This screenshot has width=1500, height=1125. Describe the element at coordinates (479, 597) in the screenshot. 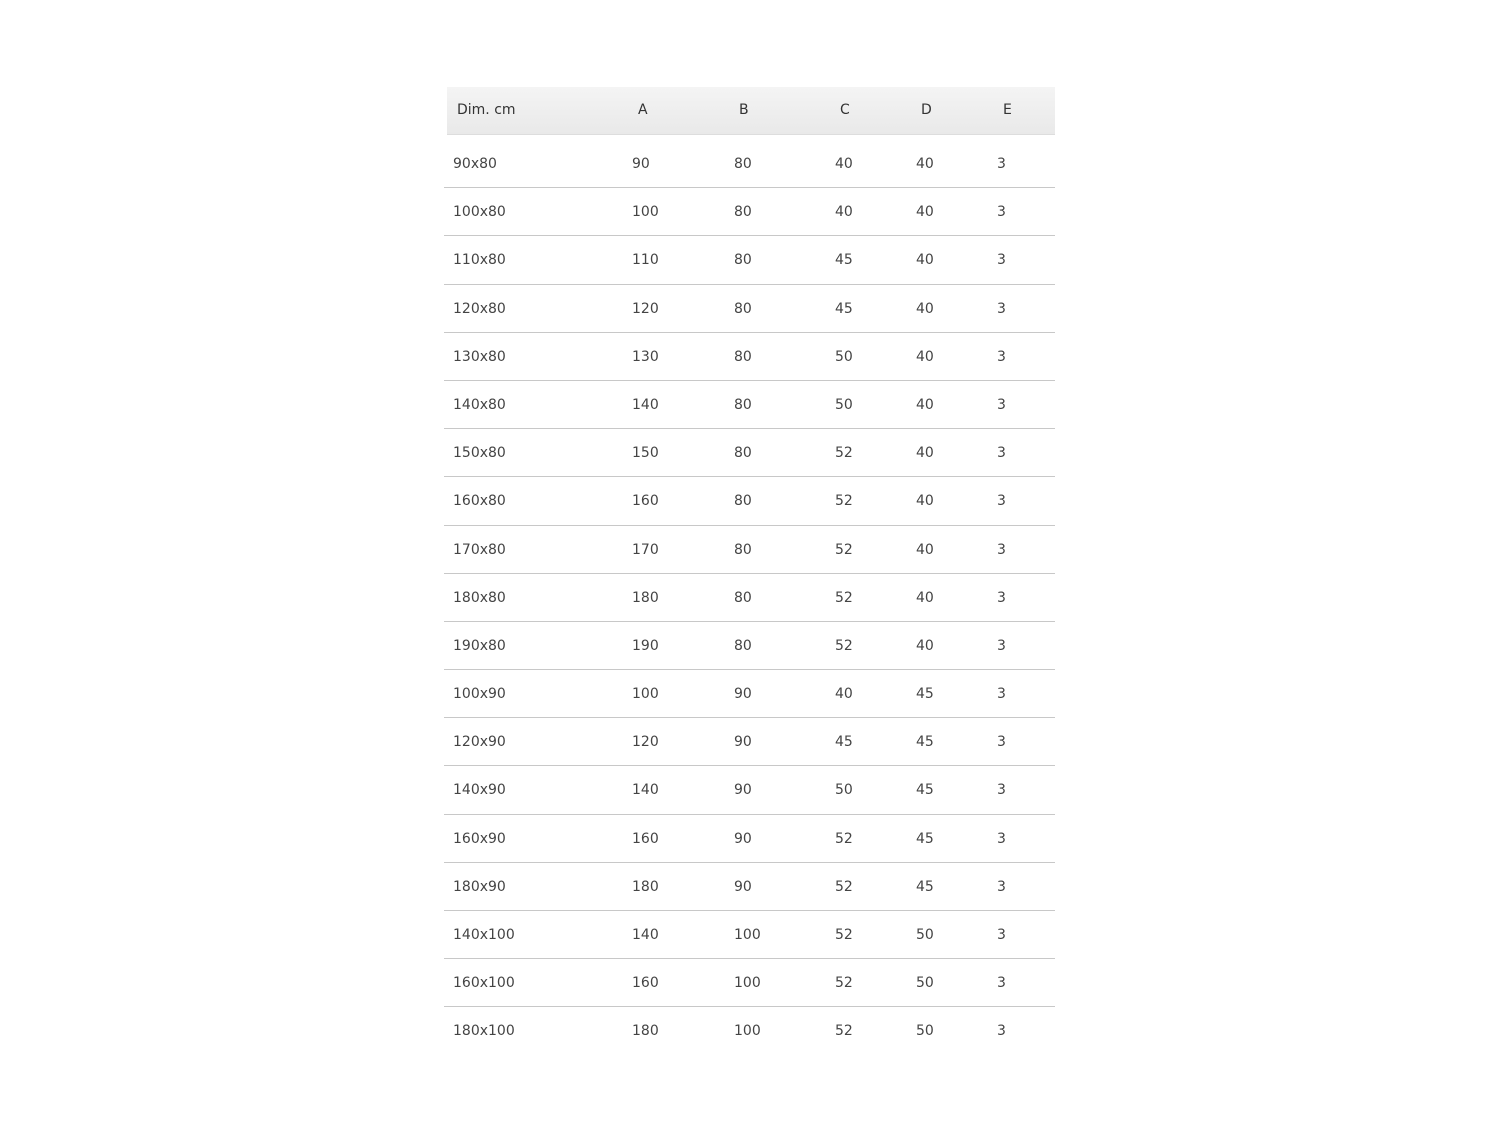

I see `table-cell: 180x80` at that location.